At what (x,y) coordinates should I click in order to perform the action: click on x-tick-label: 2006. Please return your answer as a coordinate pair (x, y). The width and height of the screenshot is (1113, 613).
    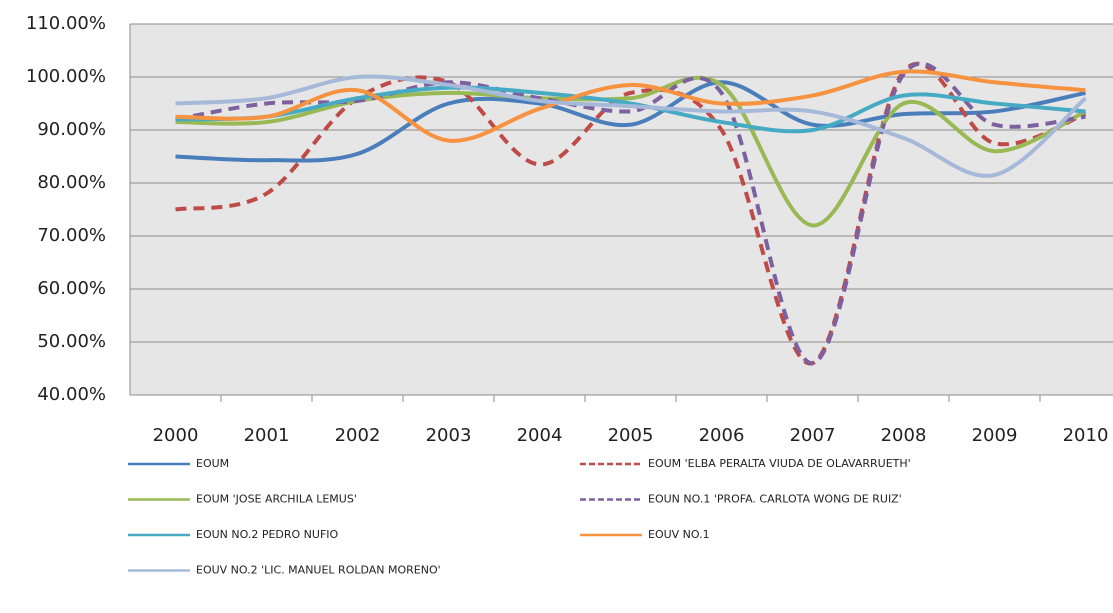
    Looking at the image, I should click on (722, 435).